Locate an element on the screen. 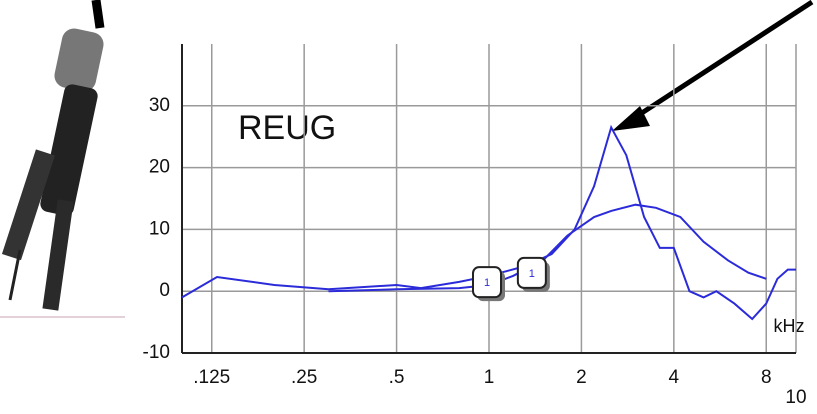 This screenshot has width=817, height=414. x-tick-label: 10 is located at coordinates (795, 397).